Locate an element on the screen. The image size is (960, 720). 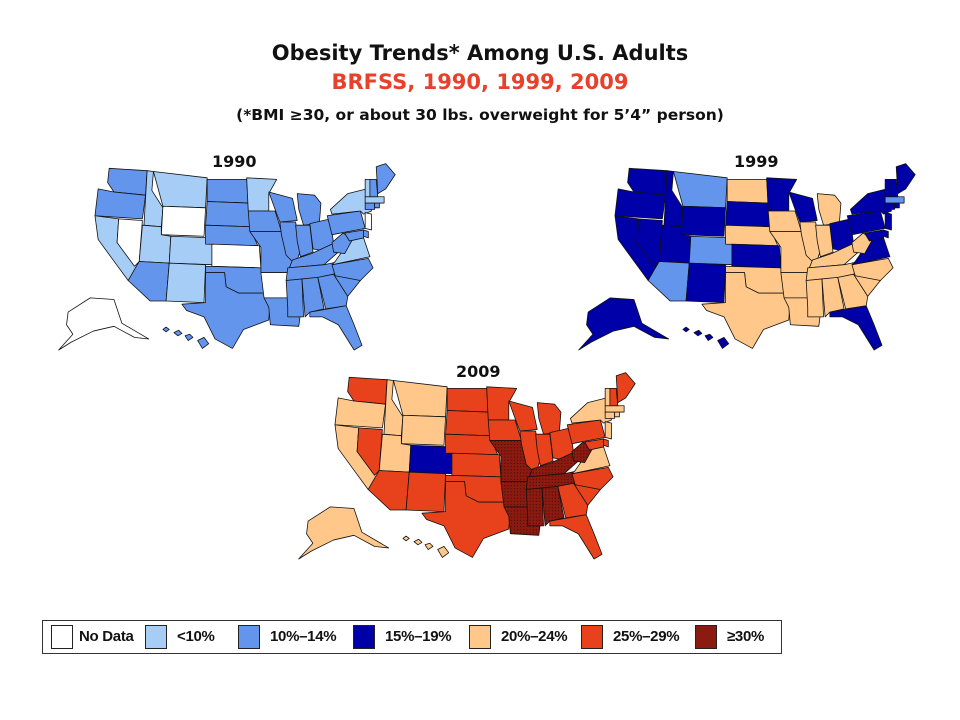
state-nc-2009 is located at coordinates (592, 478).